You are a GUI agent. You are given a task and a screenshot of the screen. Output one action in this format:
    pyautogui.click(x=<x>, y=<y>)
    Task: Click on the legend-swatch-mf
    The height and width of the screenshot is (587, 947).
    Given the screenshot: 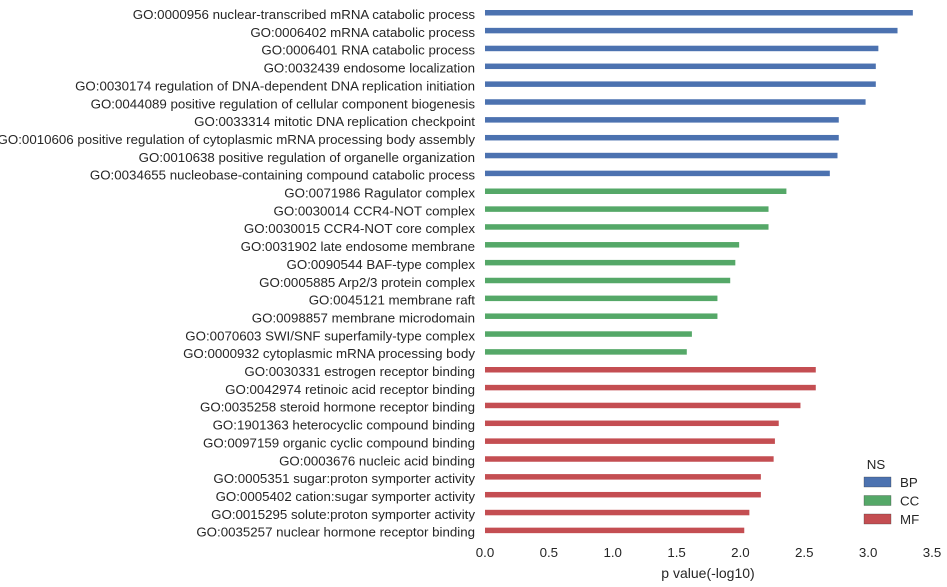 What is the action you would take?
    pyautogui.click(x=877, y=519)
    